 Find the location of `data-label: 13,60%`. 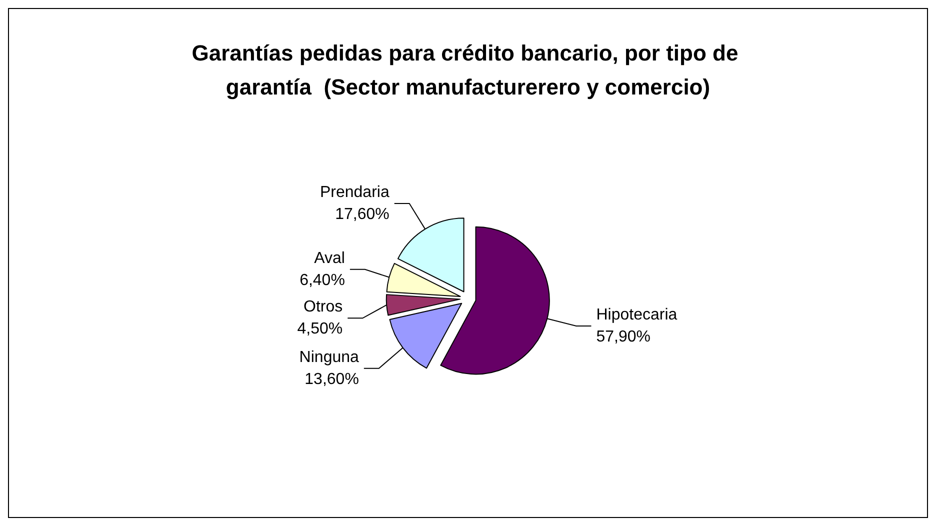

data-label: 13,60% is located at coordinates (331, 379).